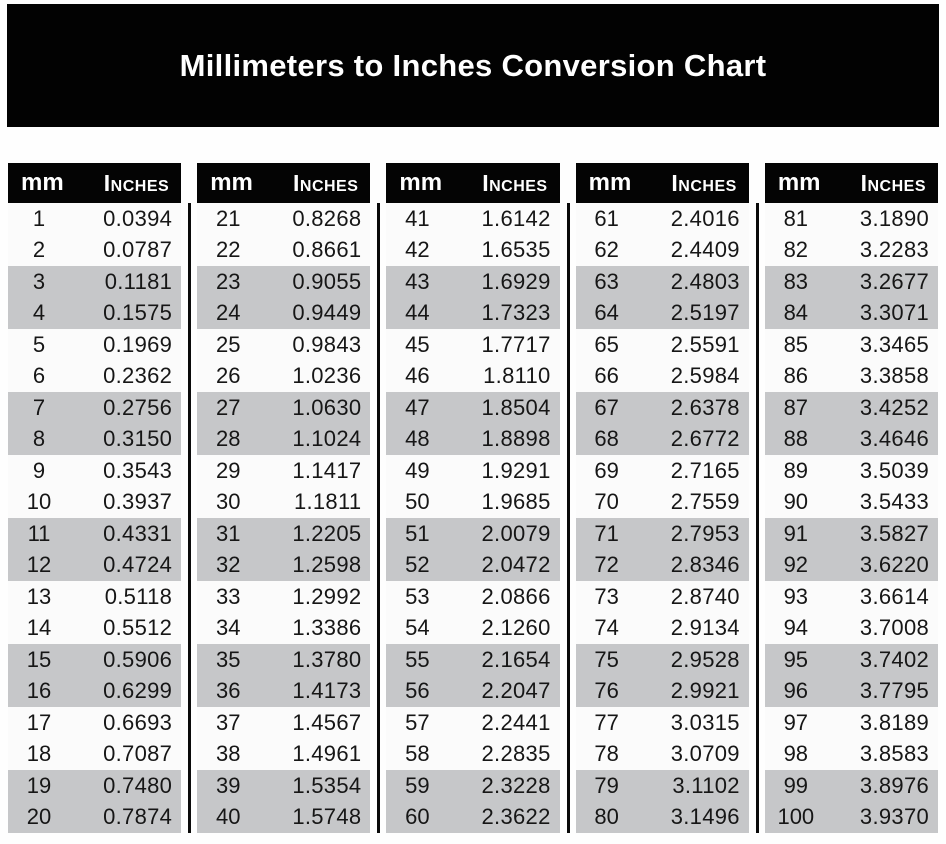 The width and height of the screenshot is (946, 844). What do you see at coordinates (851, 754) in the screenshot?
I see `table-row: 98 3.8583` at bounding box center [851, 754].